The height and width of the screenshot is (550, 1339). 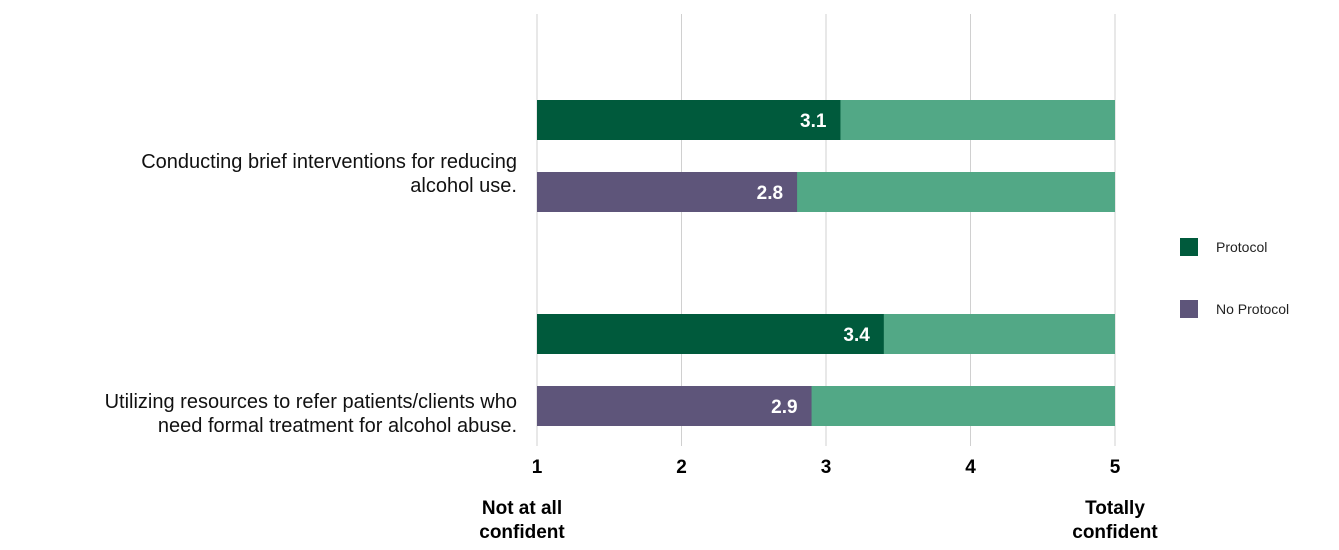 What do you see at coordinates (813, 121) in the screenshot?
I see `bar-value-label: 3.1` at bounding box center [813, 121].